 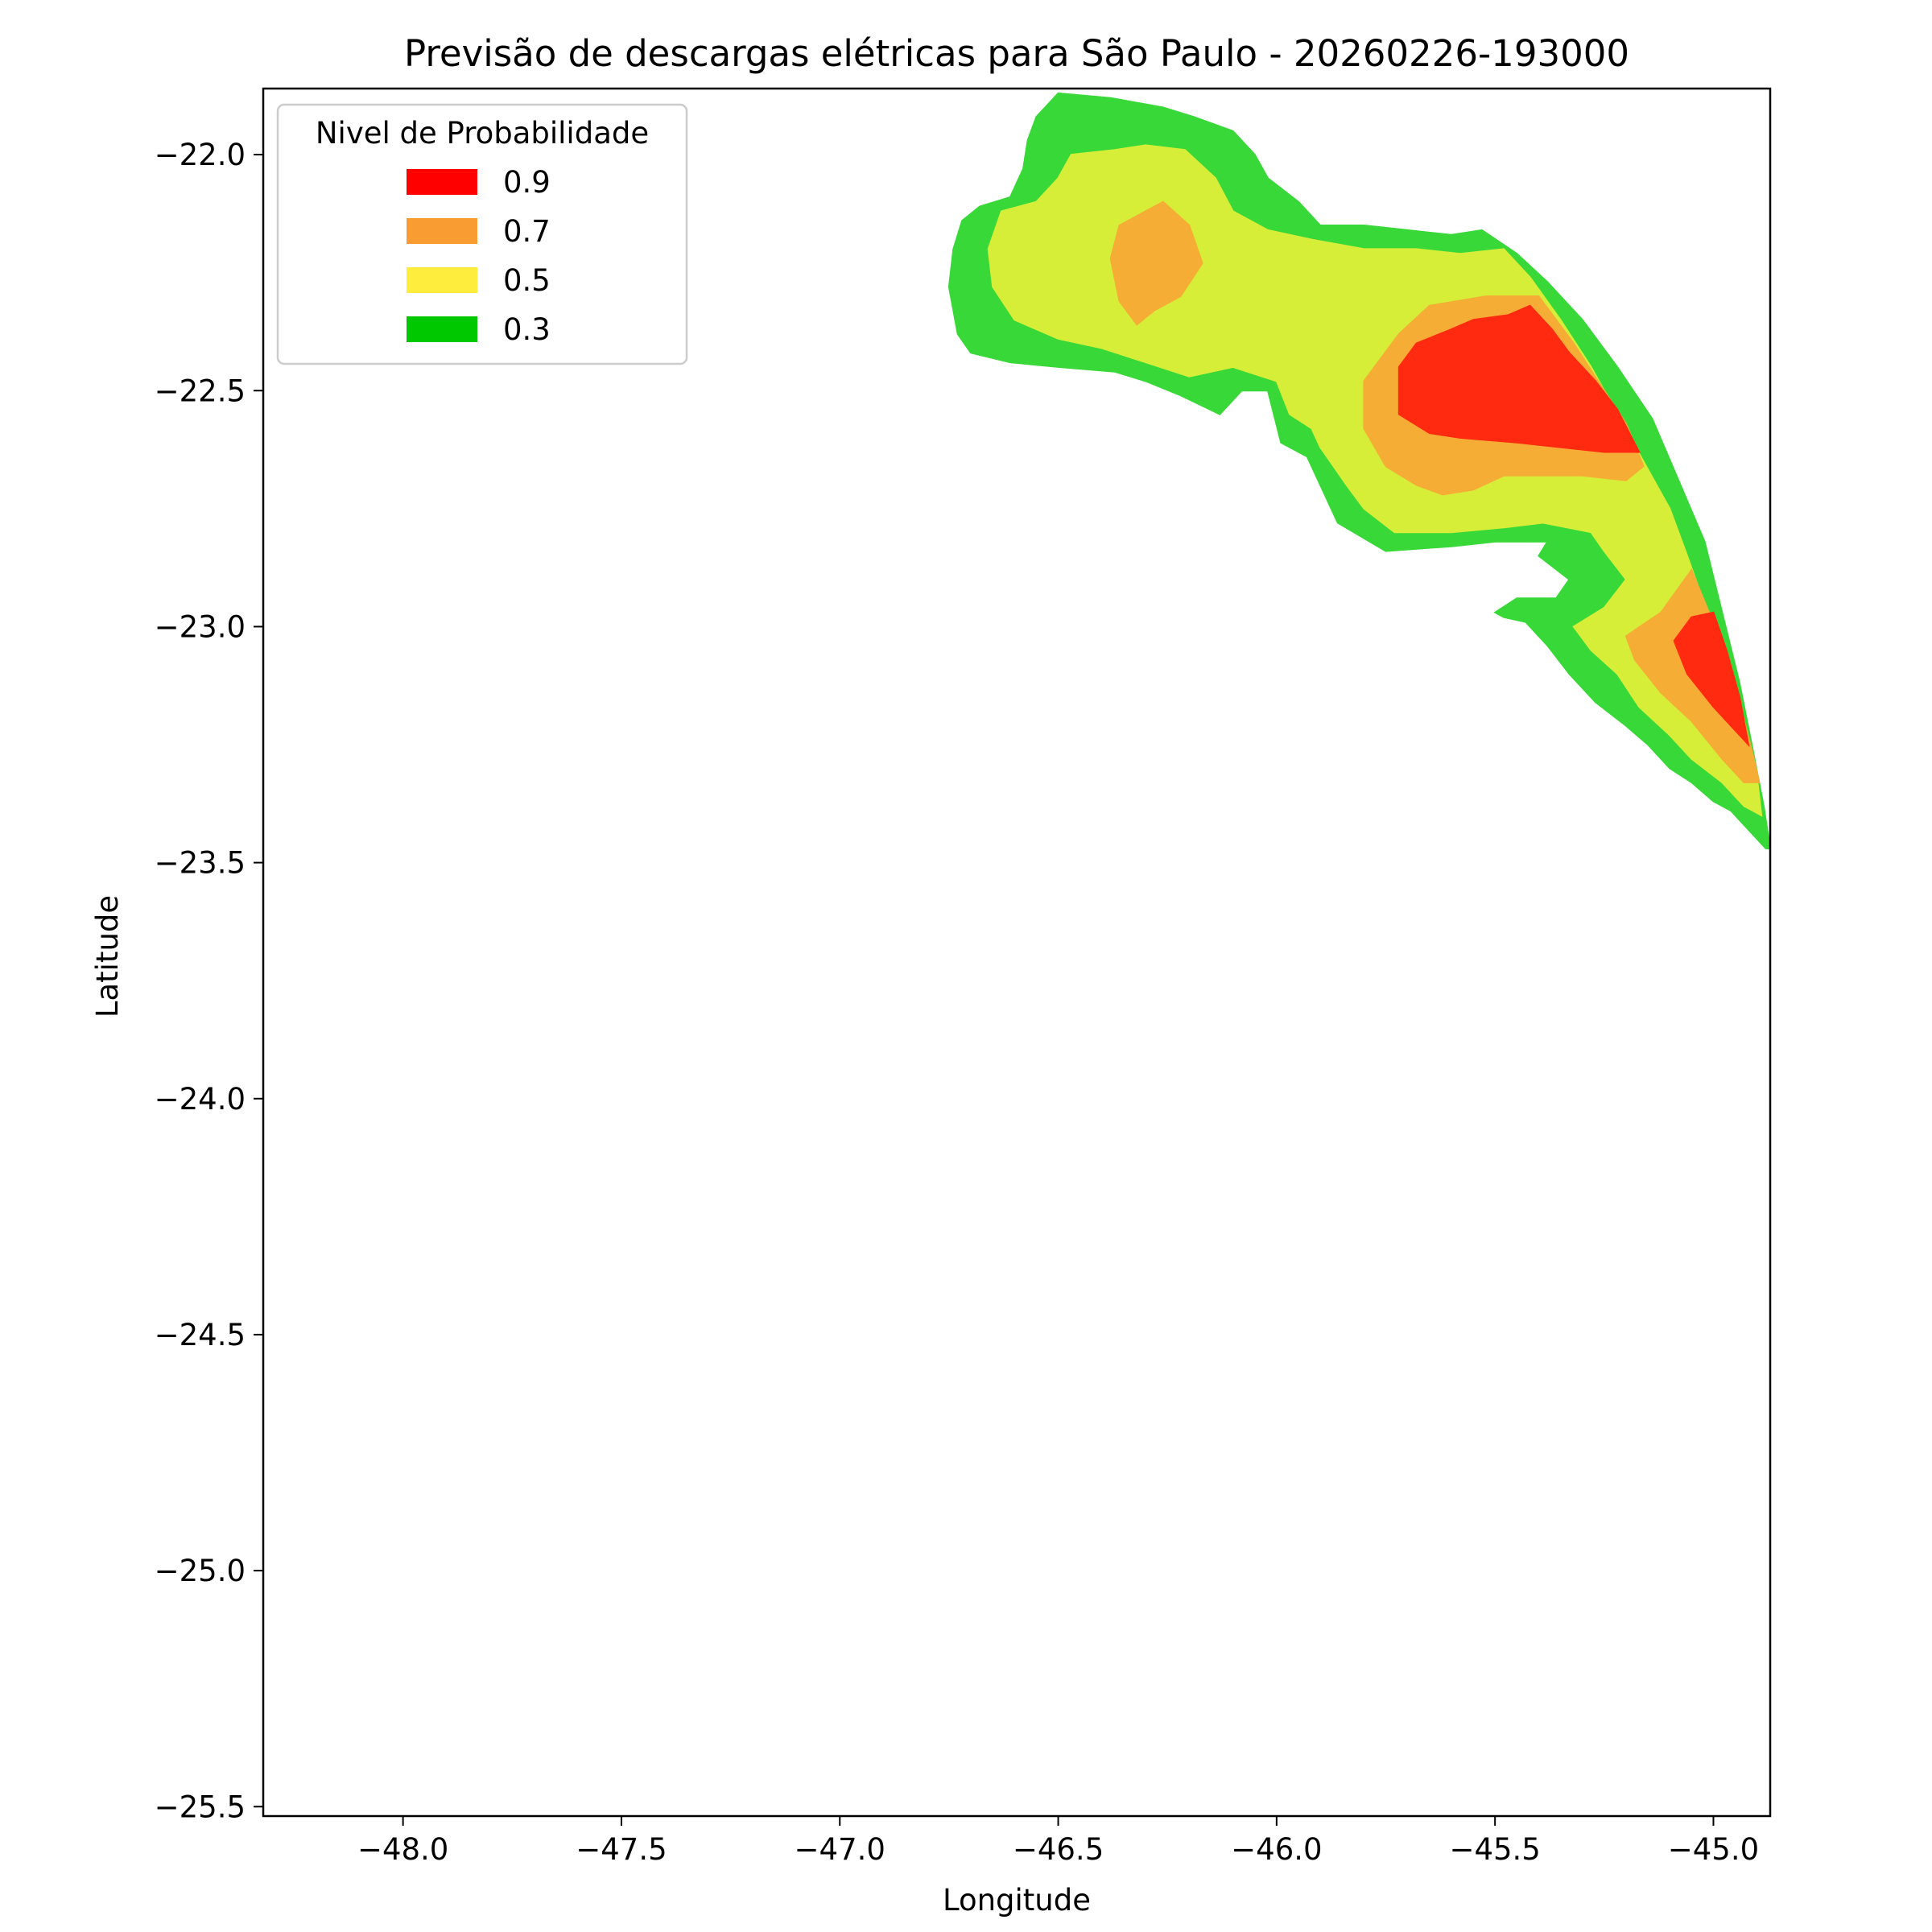 I want to click on legend-box, so click(x=482, y=234).